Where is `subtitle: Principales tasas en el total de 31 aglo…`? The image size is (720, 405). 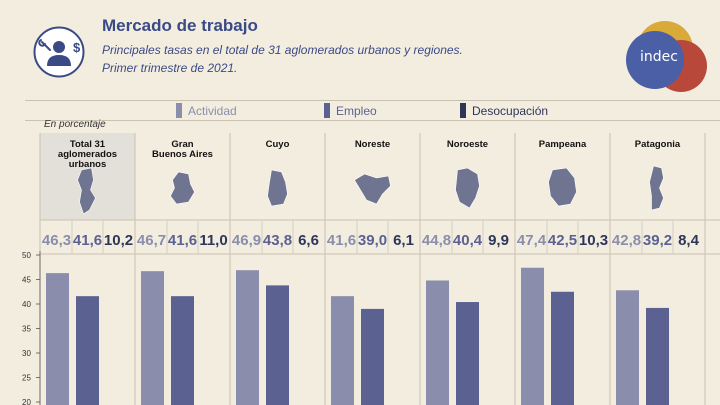 subtitle: Principales tasas en el total de 31 aglo… is located at coordinates (282, 50).